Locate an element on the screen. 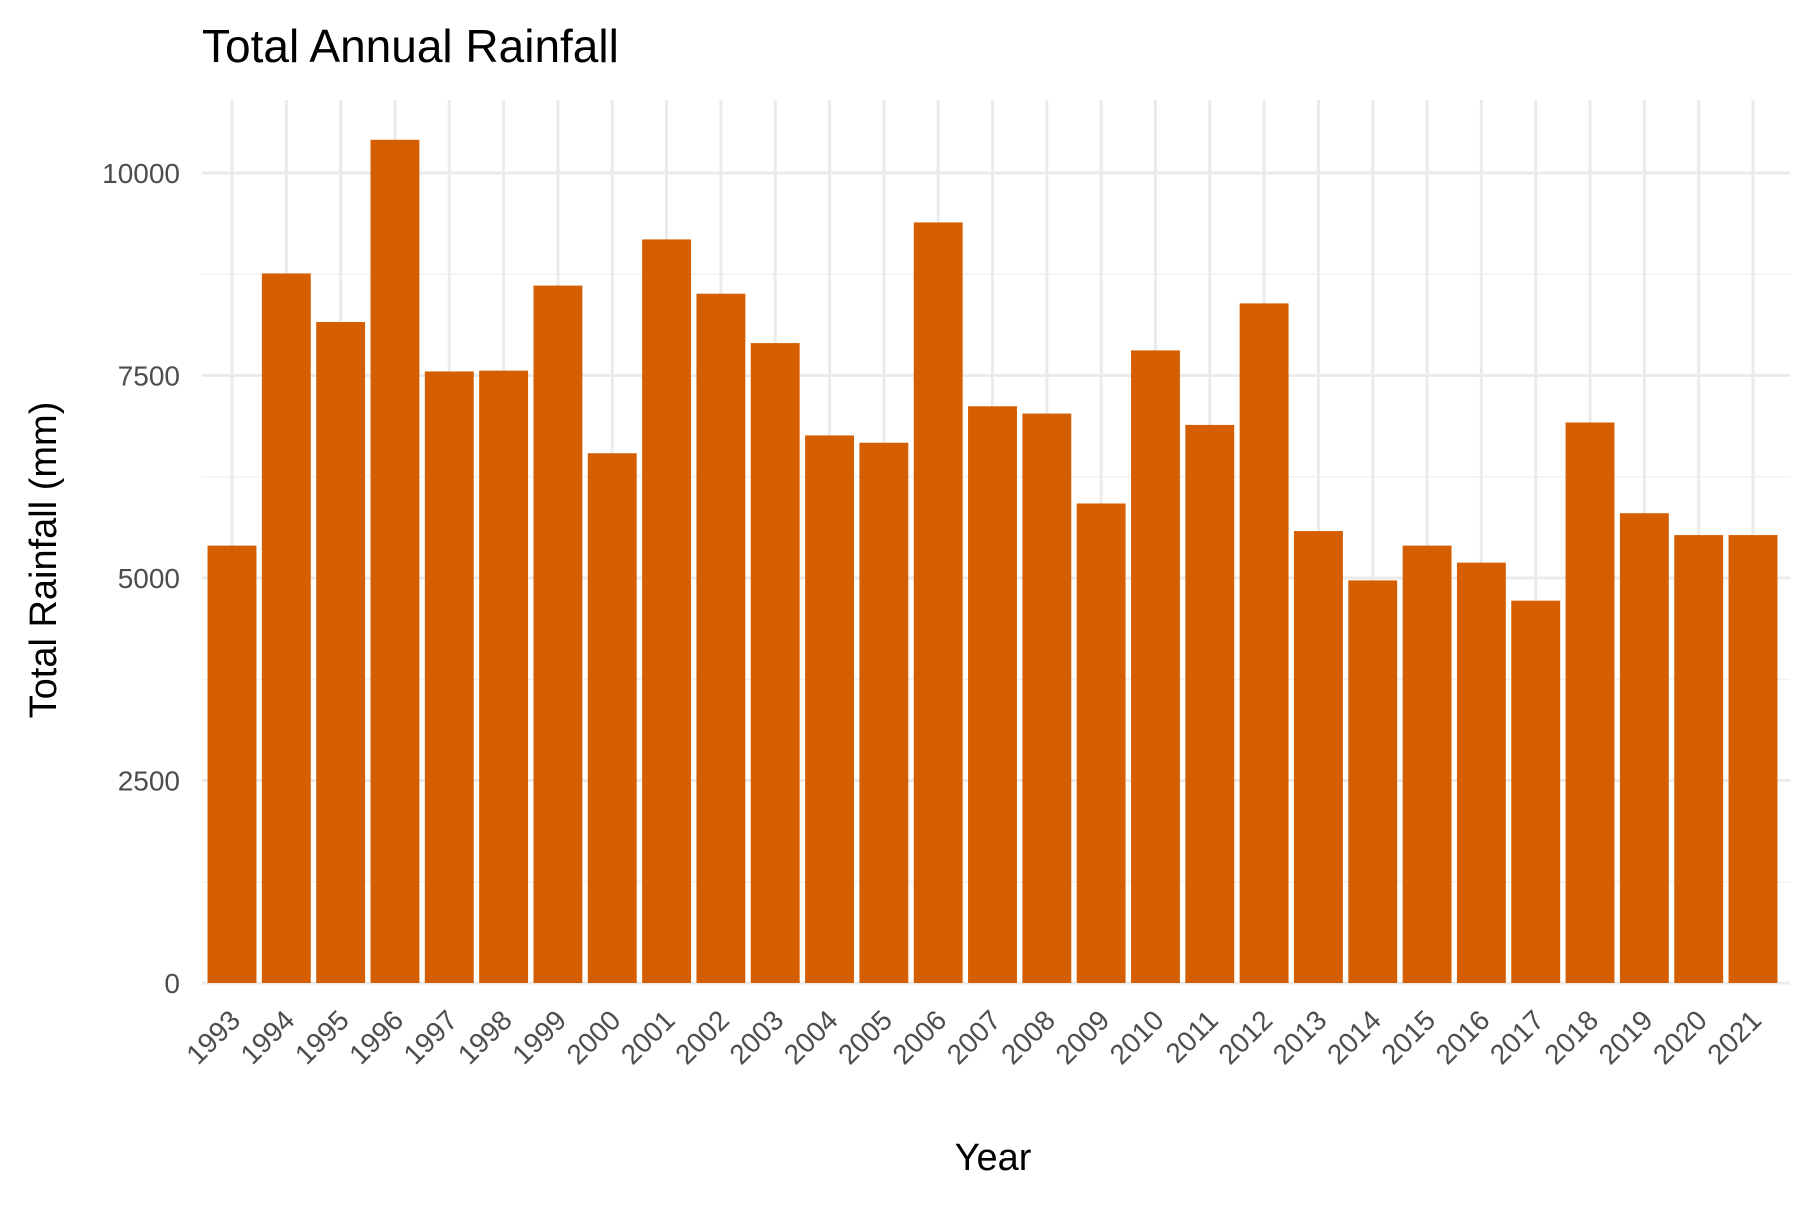 The height and width of the screenshot is (1205, 1800). bar-2003 is located at coordinates (775, 663).